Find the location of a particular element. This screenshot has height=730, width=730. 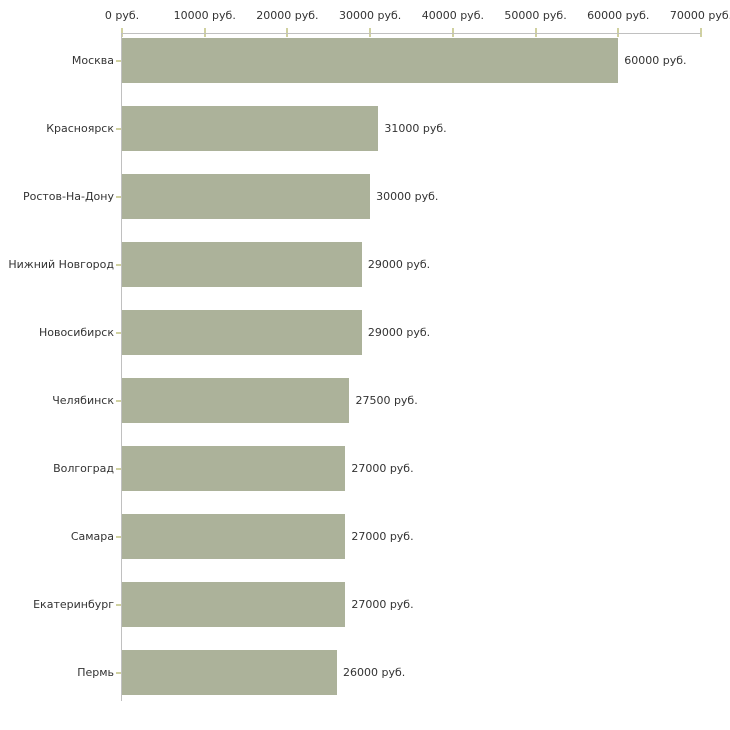

x-axis-tick-label: 10000 руб. is located at coordinates (204, 15).